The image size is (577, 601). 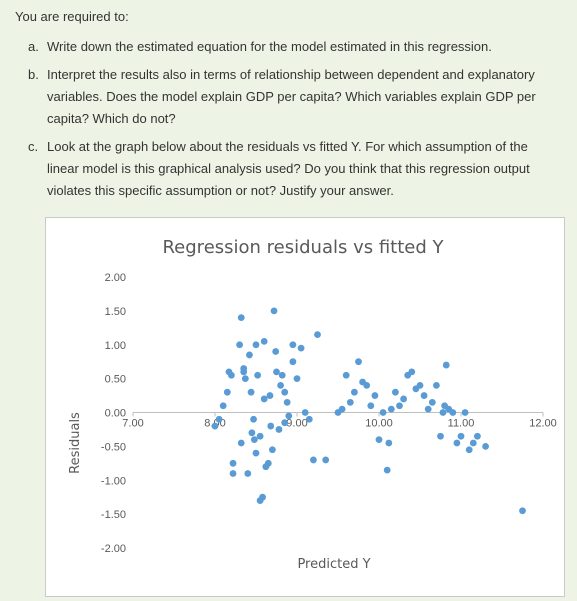 I want to click on y-tick-label: 1.50, so click(x=115, y=312).